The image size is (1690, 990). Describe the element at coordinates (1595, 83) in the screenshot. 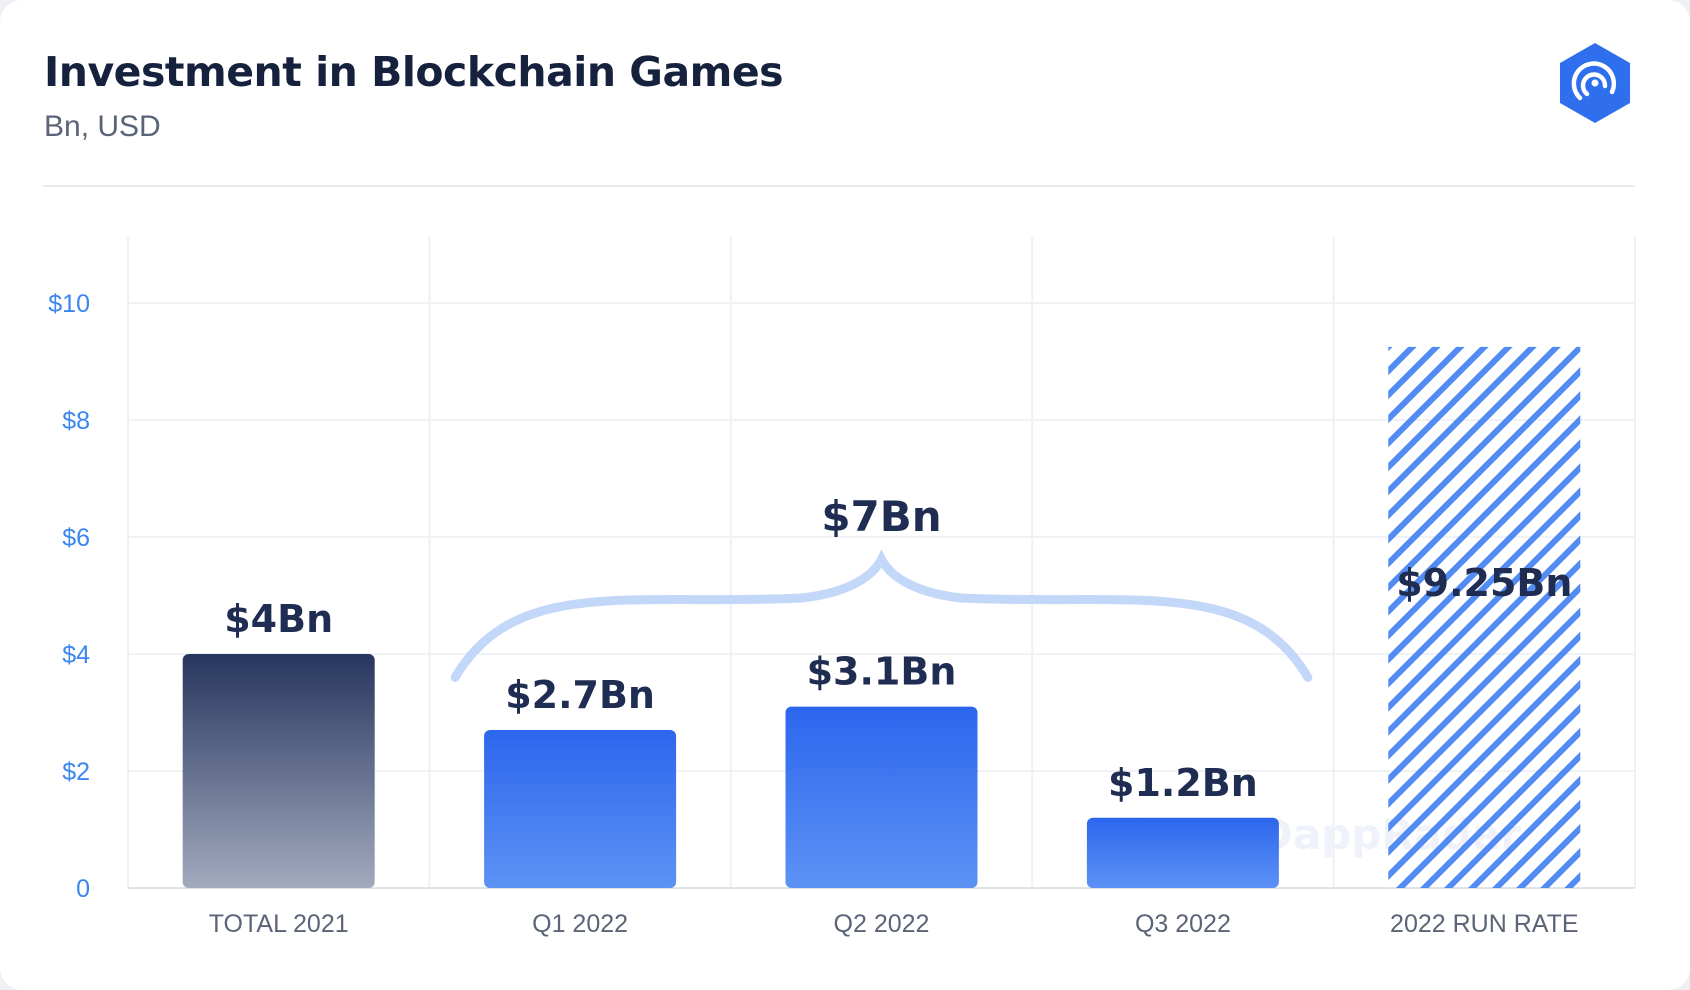

I see `dappradar-logo-icon` at that location.